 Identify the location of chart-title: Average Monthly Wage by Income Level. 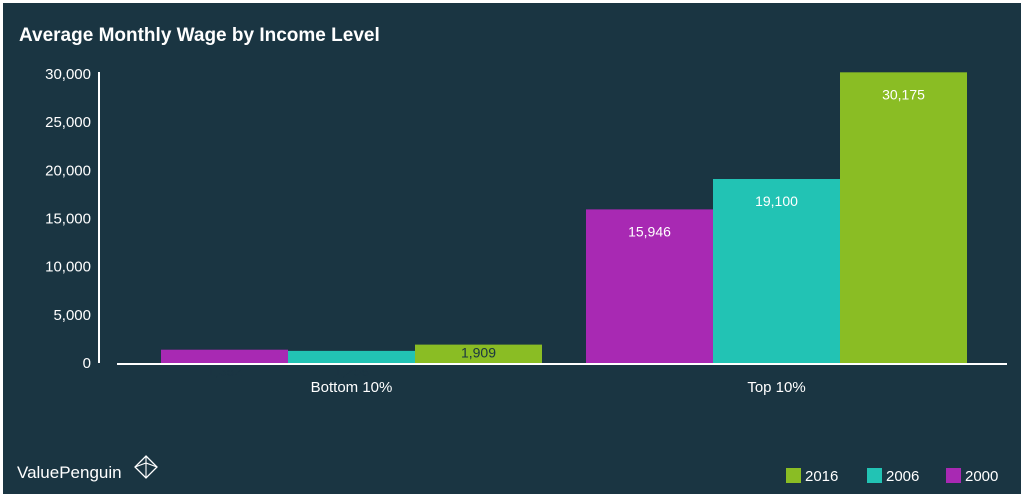
(199, 35).